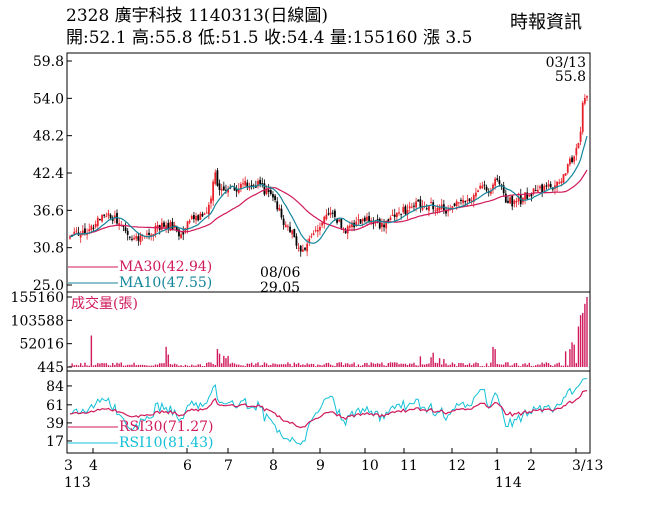 The height and width of the screenshot is (506, 656). Describe the element at coordinates (48, 286) in the screenshot. I see `price-ytick-label: 25.0` at that location.